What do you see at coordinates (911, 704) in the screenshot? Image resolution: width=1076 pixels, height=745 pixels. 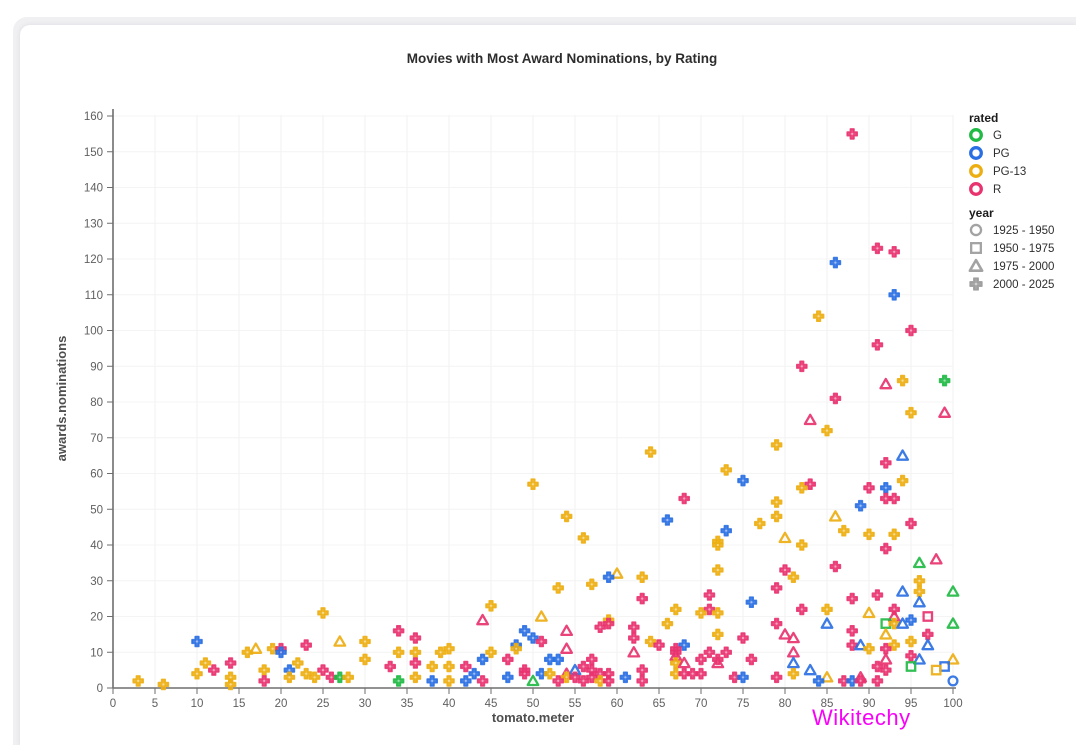 I see `x-tick-label: 95` at bounding box center [911, 704].